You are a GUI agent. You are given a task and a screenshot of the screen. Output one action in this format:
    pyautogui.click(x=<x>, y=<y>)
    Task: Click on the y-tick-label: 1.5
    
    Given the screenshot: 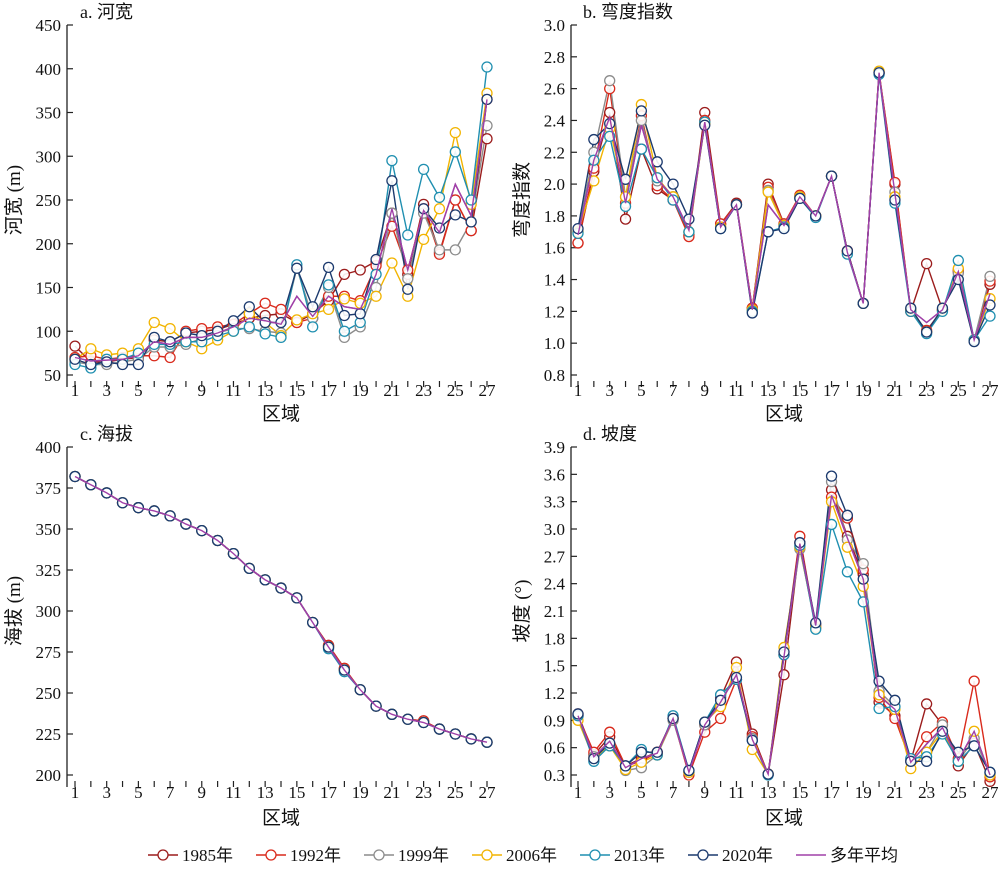 What is the action you would take?
    pyautogui.click(x=554, y=666)
    